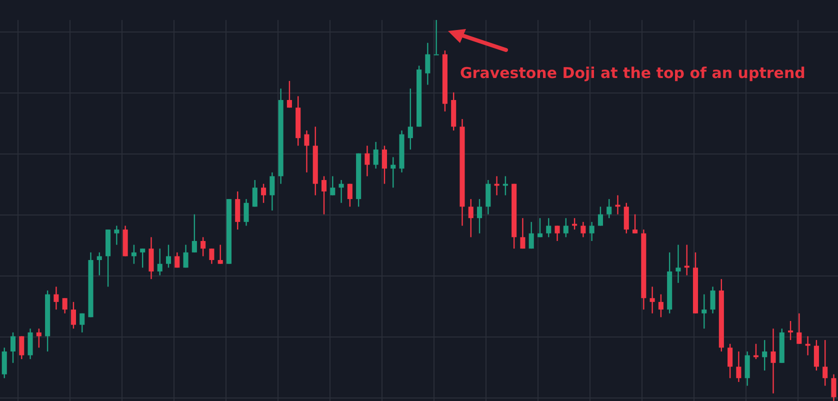 This screenshot has width=838, height=401. Describe the element at coordinates (633, 73) in the screenshot. I see `annotation: Gravestone Doji at the top of an uptrend` at that location.